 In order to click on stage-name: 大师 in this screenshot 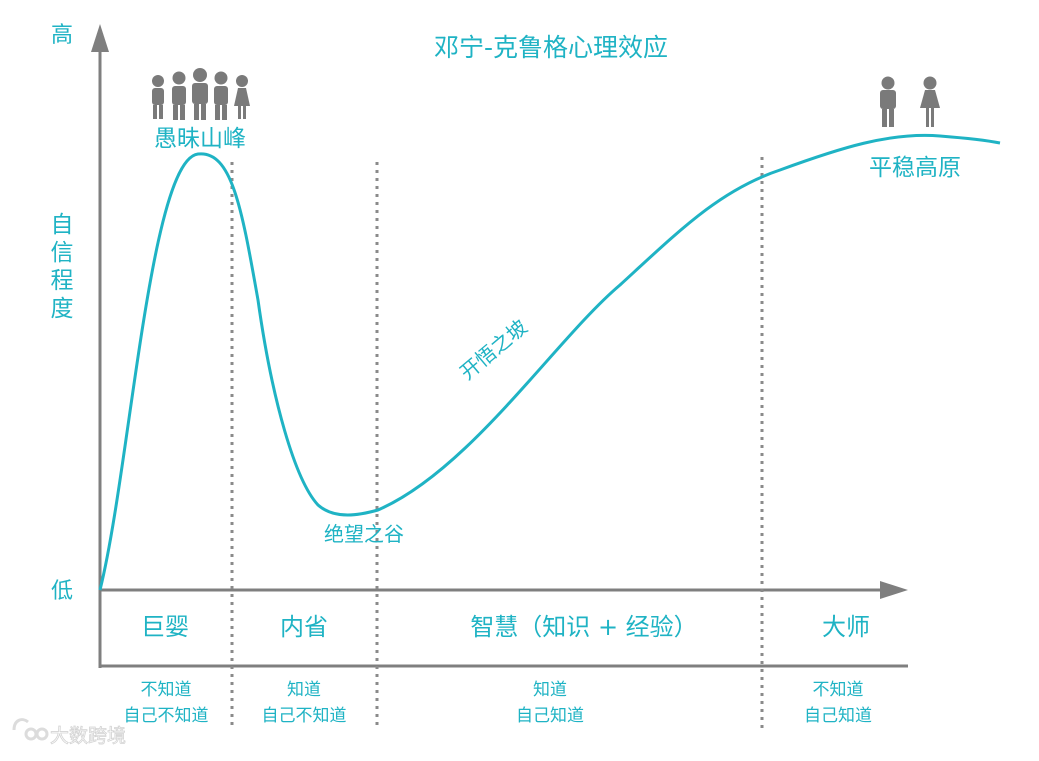, I will do `click(846, 627)`.